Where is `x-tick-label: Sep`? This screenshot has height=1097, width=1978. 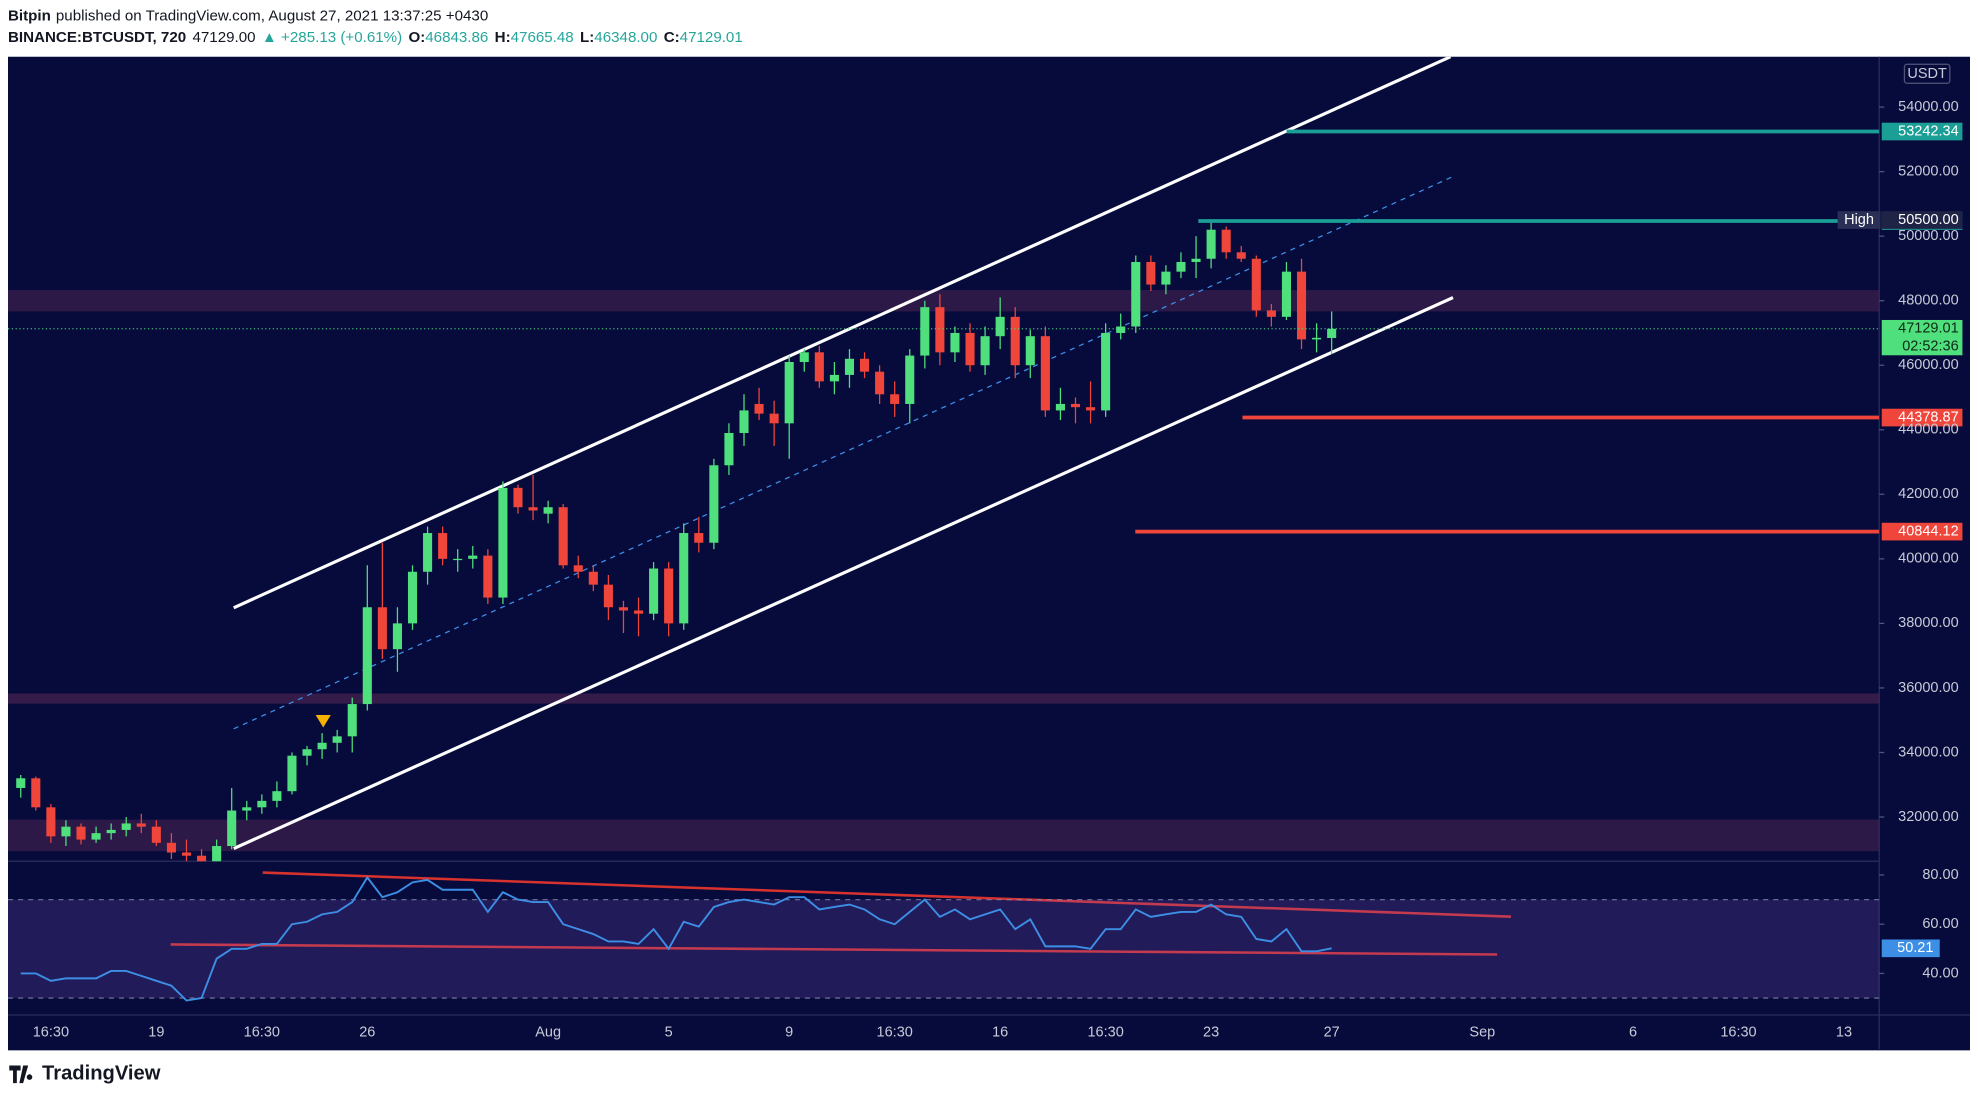 x-tick-label: Sep is located at coordinates (1482, 1033).